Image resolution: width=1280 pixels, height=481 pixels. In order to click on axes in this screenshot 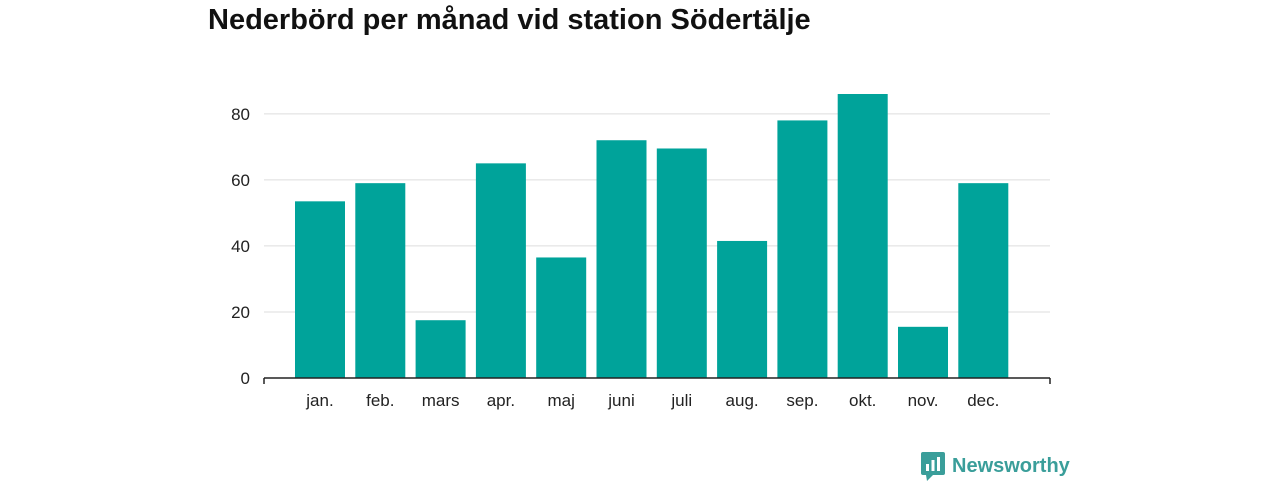, I will do `click(657, 380)`.